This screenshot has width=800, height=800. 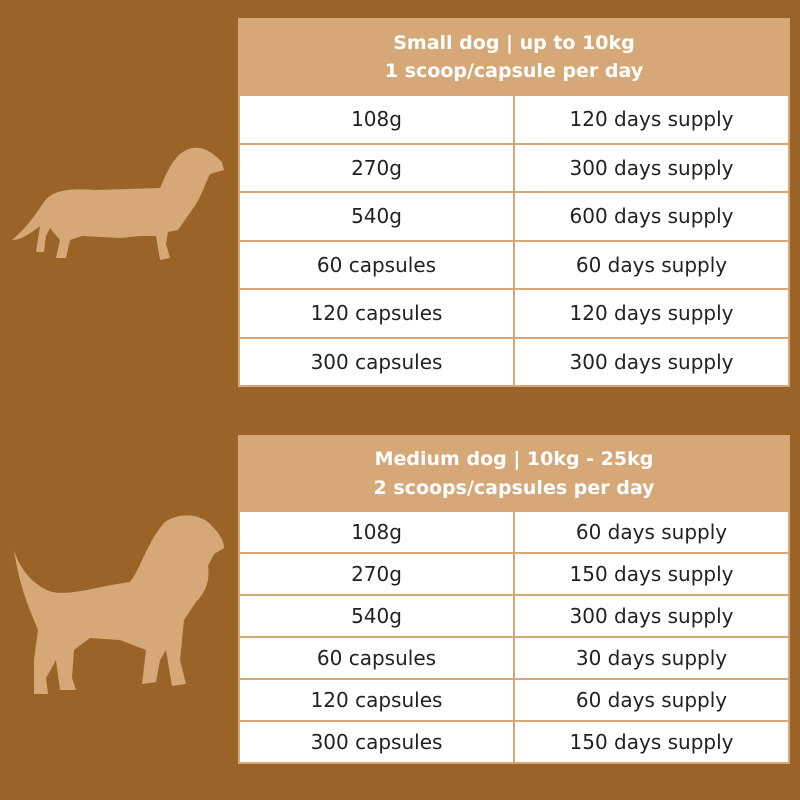 I want to click on table-row: 300 capsules 150 days supply, so click(x=514, y=741).